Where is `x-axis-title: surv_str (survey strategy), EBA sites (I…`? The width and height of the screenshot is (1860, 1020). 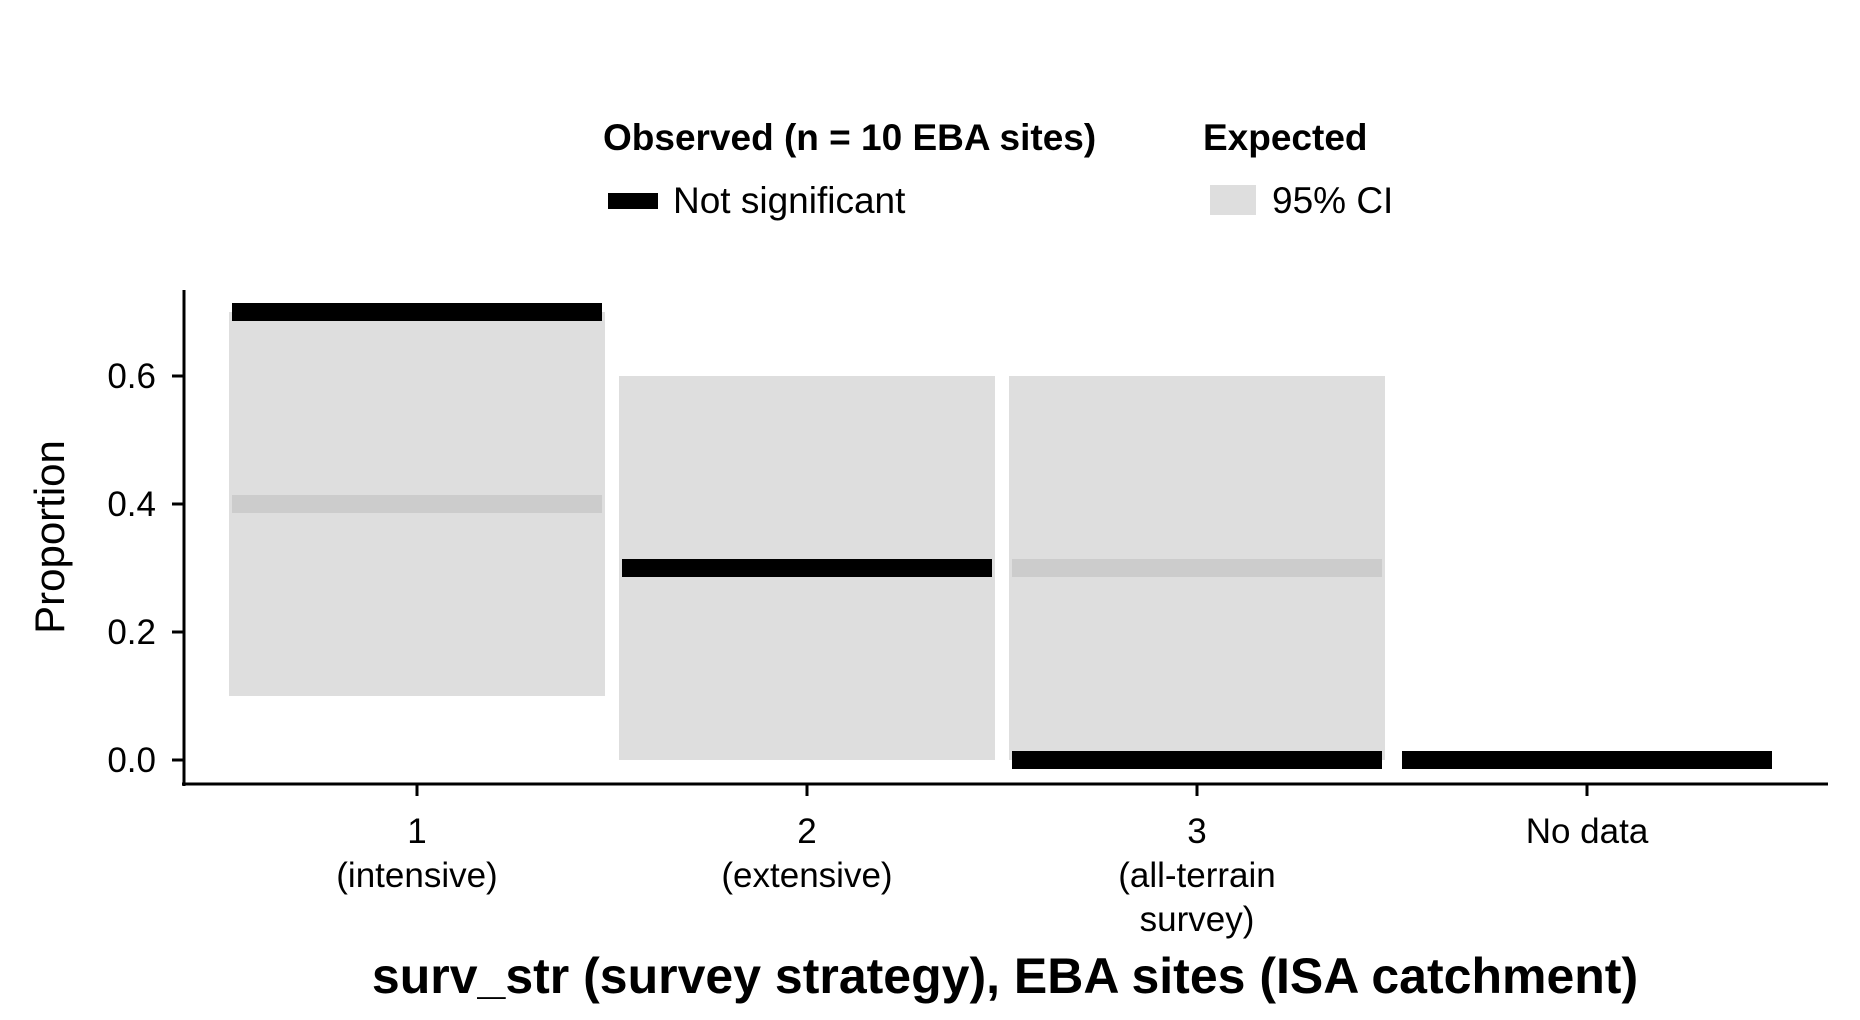
x-axis-title: surv_str (survey strategy), EBA sites (I… is located at coordinates (1005, 976).